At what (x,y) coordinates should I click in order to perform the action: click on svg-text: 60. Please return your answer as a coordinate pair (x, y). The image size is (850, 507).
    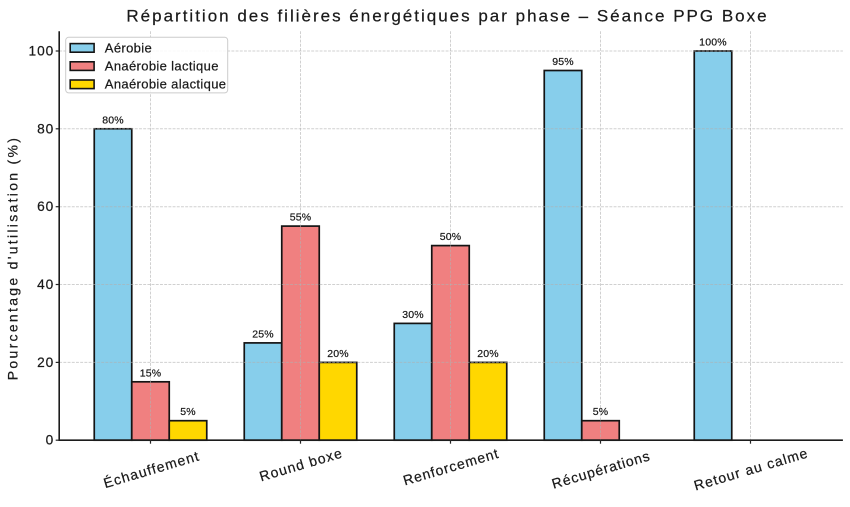
    Looking at the image, I should click on (45, 206).